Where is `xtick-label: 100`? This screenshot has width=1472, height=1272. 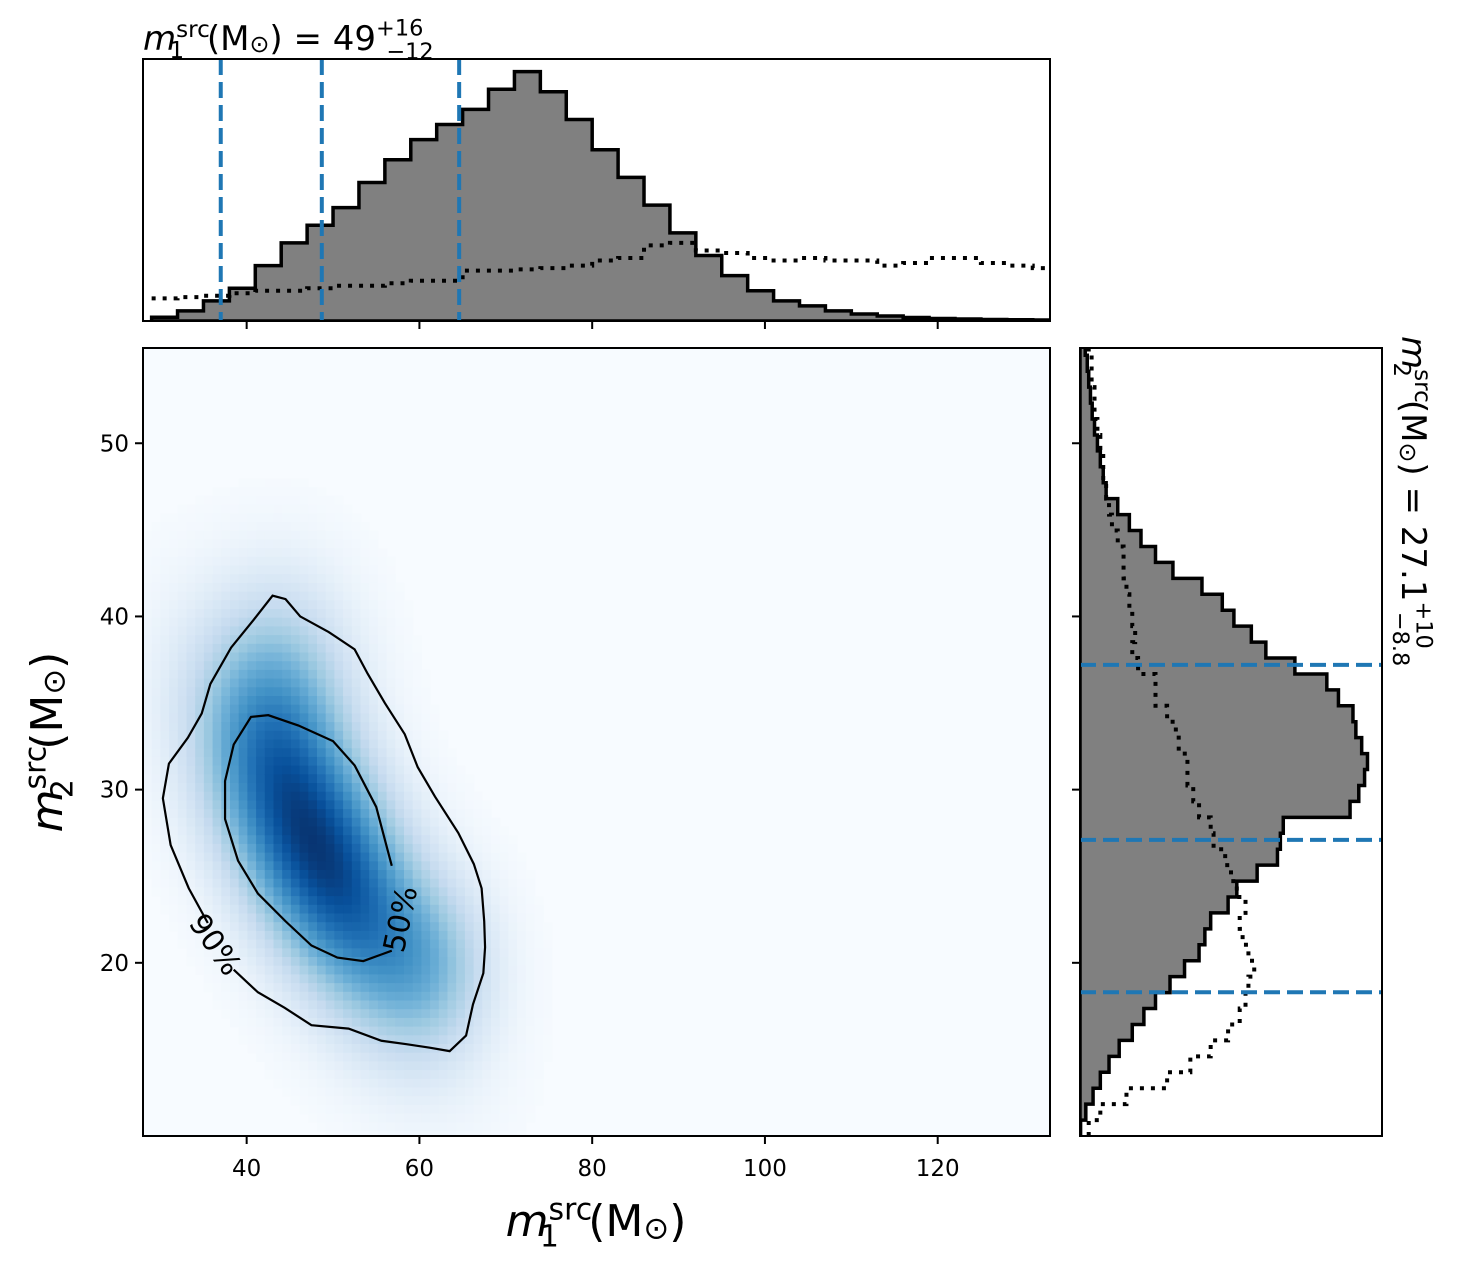
xtick-label: 100 is located at coordinates (765, 1169).